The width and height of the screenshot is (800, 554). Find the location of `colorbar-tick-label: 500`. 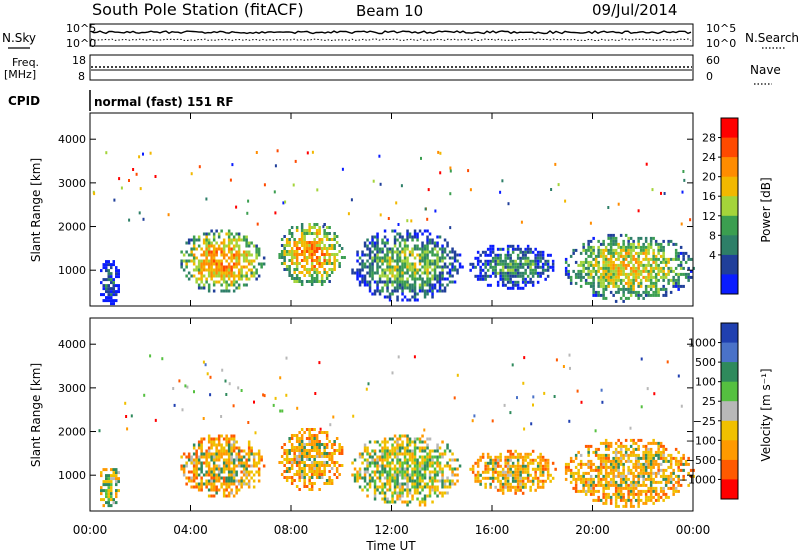

colorbar-tick-label: 500 is located at coordinates (705, 362).